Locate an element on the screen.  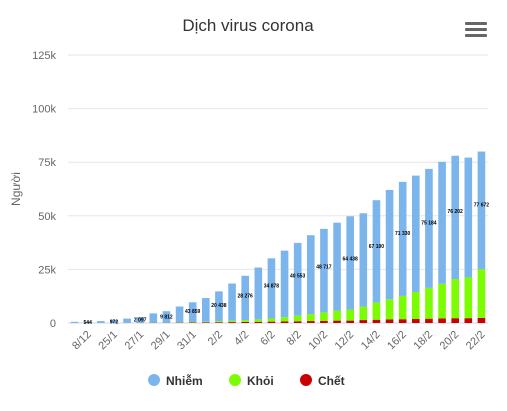
hamburger-menu-icon is located at coordinates (476, 31).